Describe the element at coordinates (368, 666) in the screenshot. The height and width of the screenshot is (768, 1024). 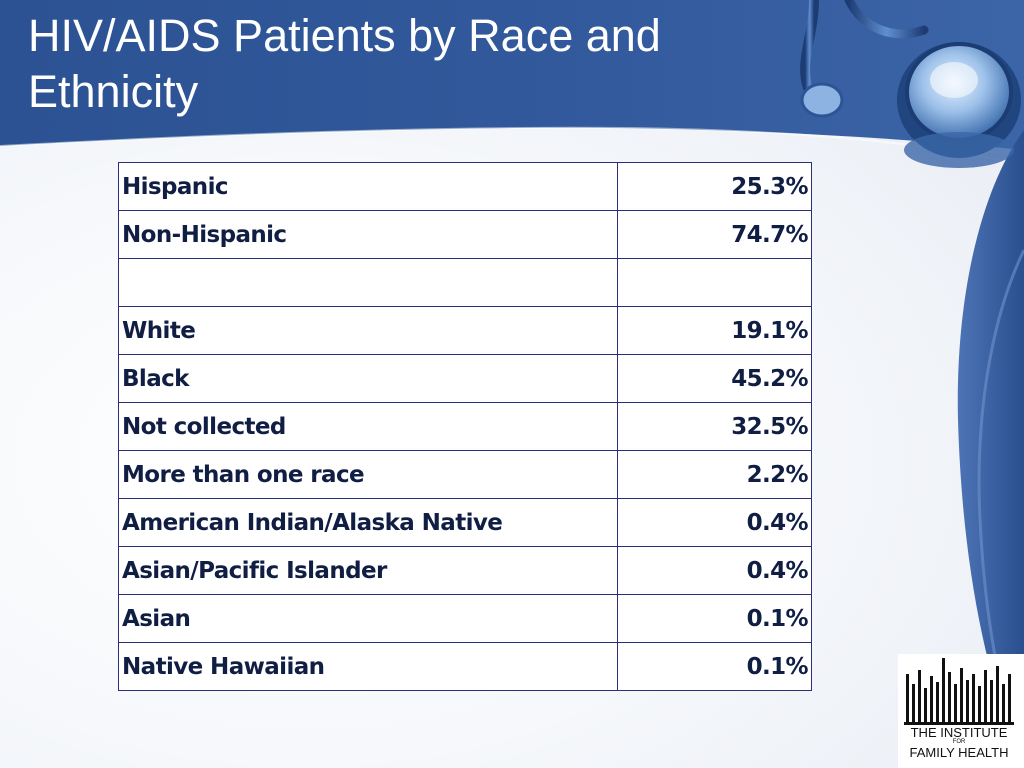
I see `row-label: Native Hawaiian` at that location.